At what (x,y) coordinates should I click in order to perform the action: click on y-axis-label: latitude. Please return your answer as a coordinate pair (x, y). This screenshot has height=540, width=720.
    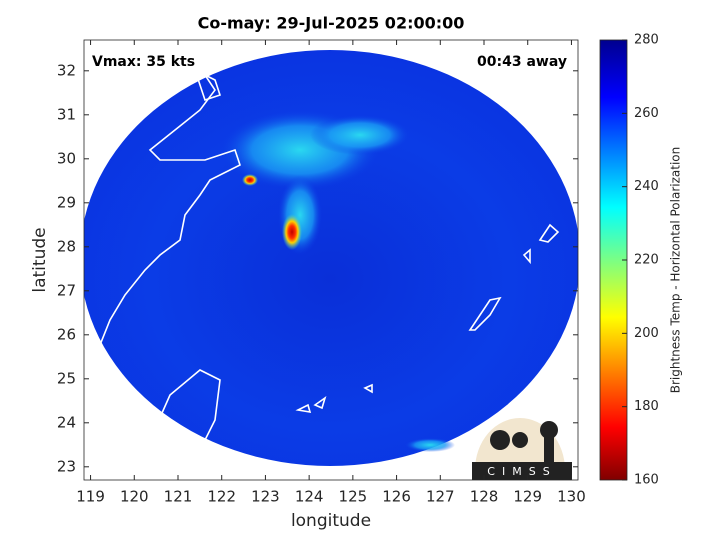
    Looking at the image, I should click on (40, 259).